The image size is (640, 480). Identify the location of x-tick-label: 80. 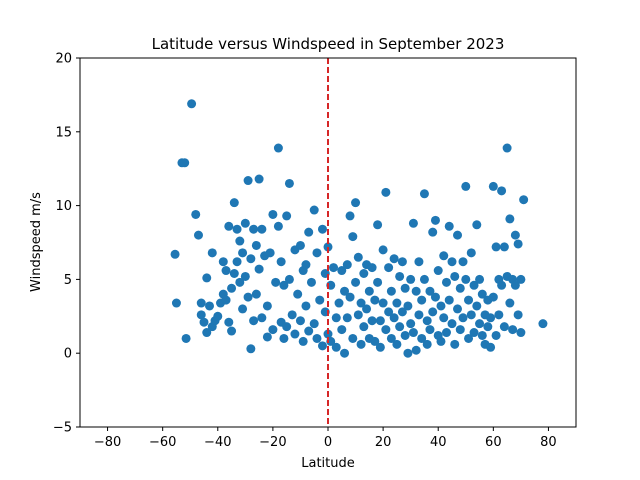
(548, 442).